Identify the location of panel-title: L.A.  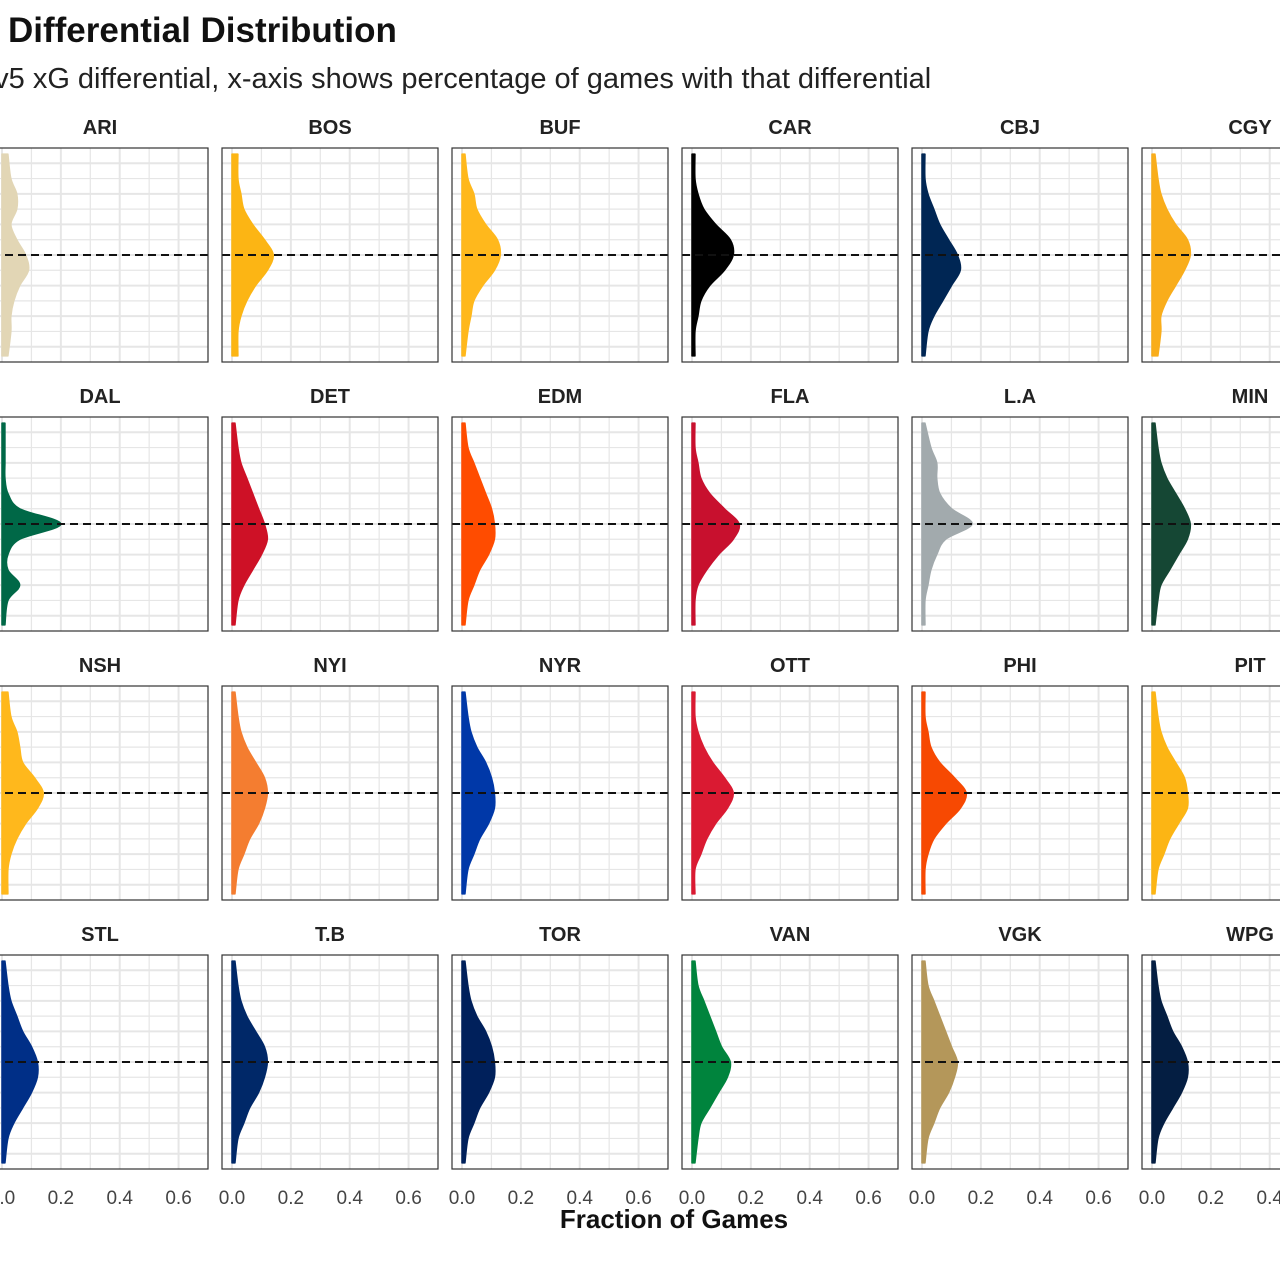
(1020, 397).